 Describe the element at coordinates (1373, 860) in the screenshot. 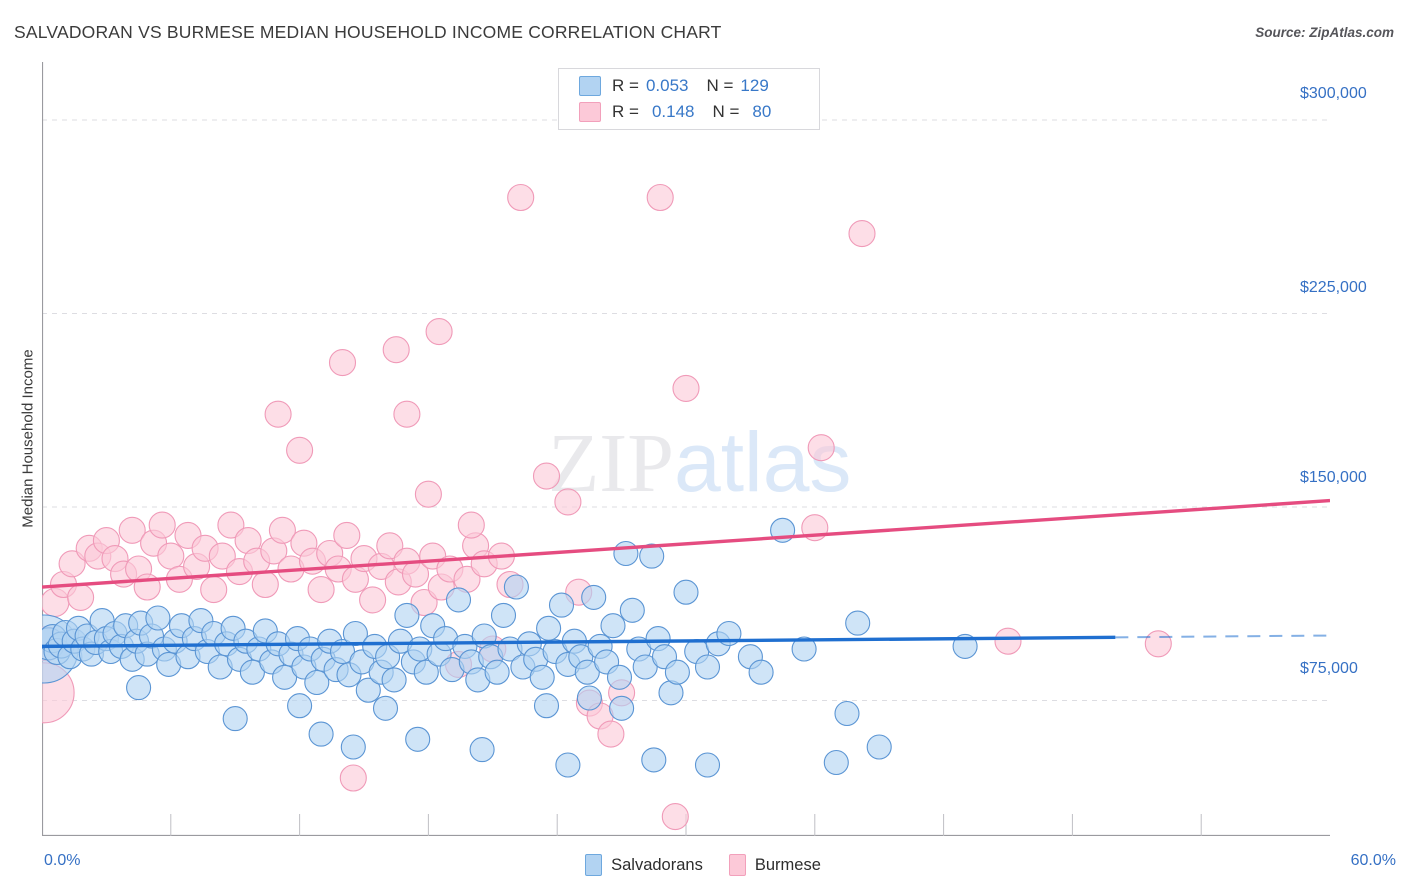

I see `x-tick-label: 60.0%` at that location.